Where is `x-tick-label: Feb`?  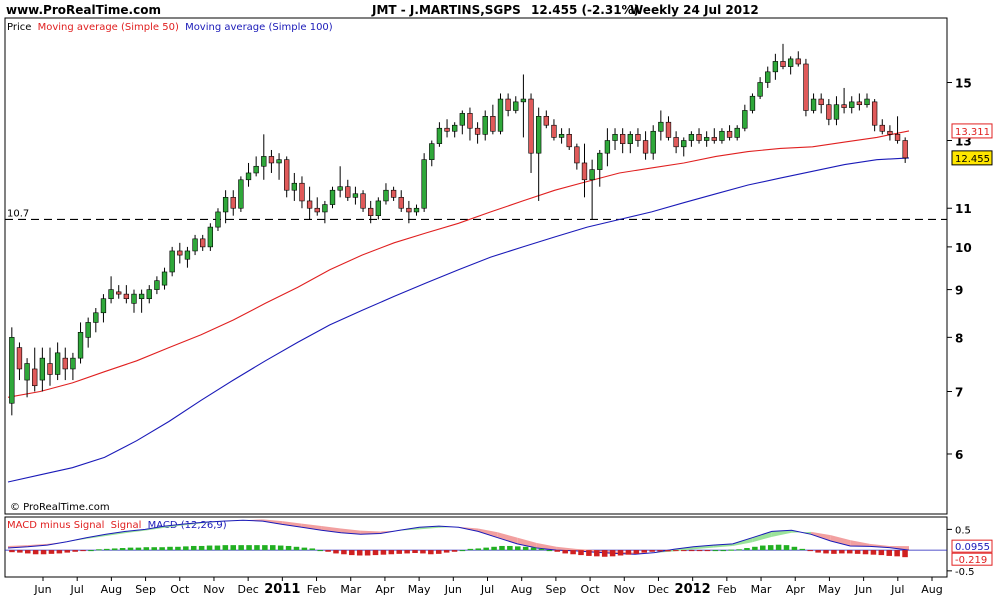
x-tick-label: Feb is located at coordinates (316, 589).